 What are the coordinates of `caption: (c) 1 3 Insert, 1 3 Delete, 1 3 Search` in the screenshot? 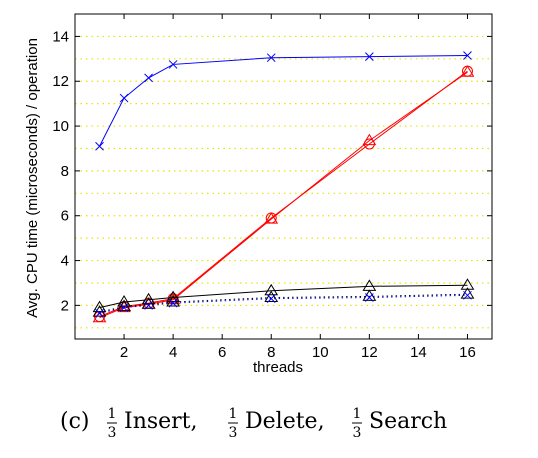 It's located at (253, 423).